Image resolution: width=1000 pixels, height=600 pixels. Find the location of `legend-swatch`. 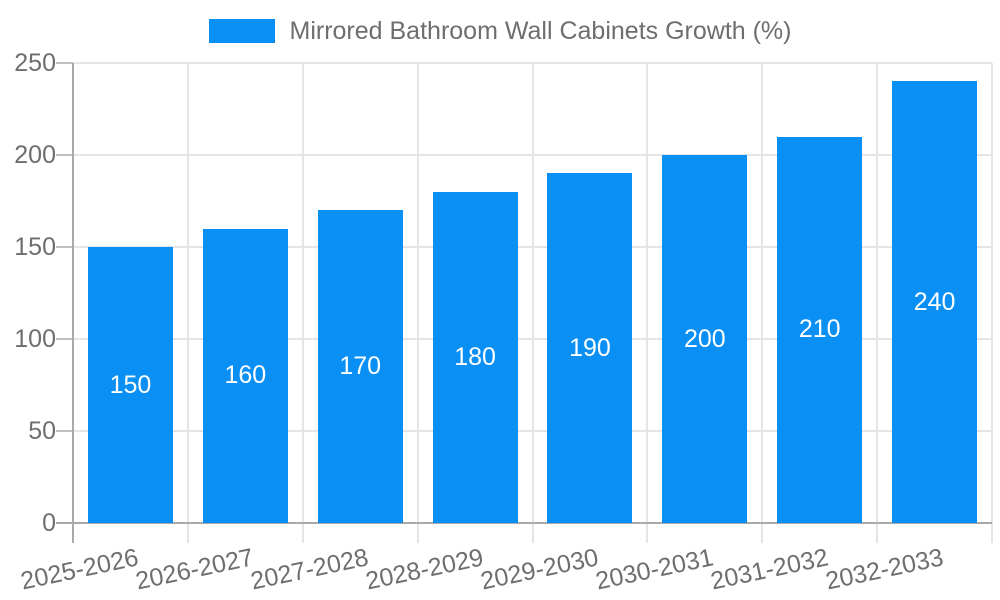

legend-swatch is located at coordinates (241, 31).